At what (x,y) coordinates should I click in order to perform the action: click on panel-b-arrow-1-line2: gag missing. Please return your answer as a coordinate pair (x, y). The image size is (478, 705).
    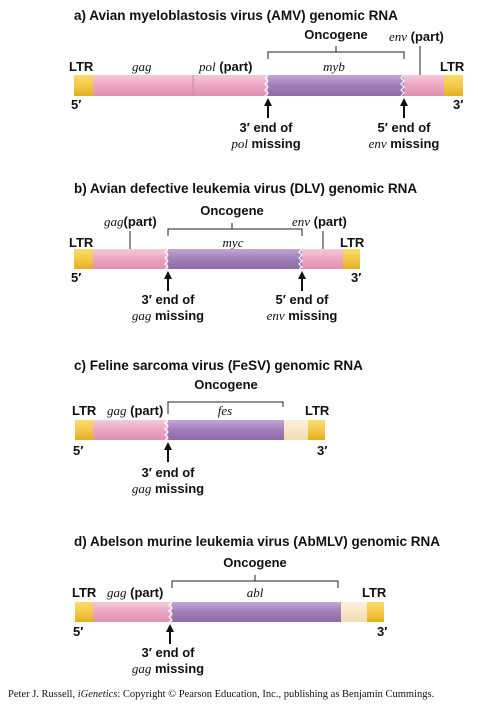
    Looking at the image, I should click on (168, 315).